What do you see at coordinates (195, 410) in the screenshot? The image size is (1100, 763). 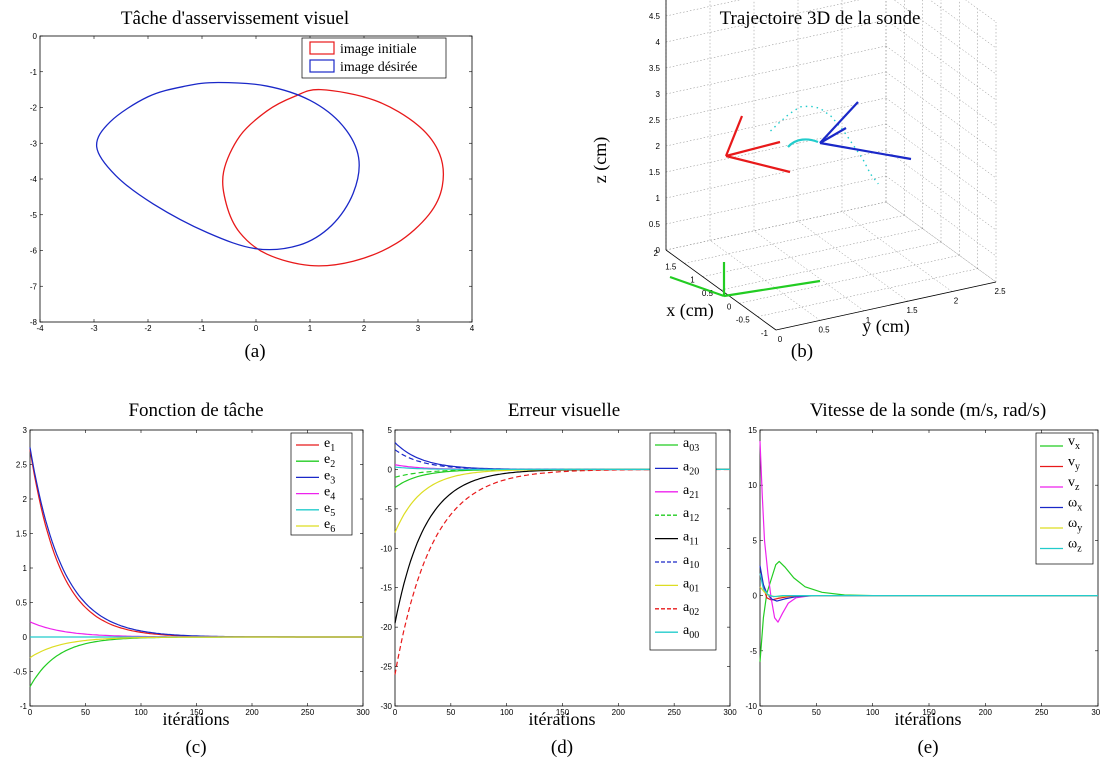 I see `panel-c-title: Fonction de tâche` at bounding box center [195, 410].